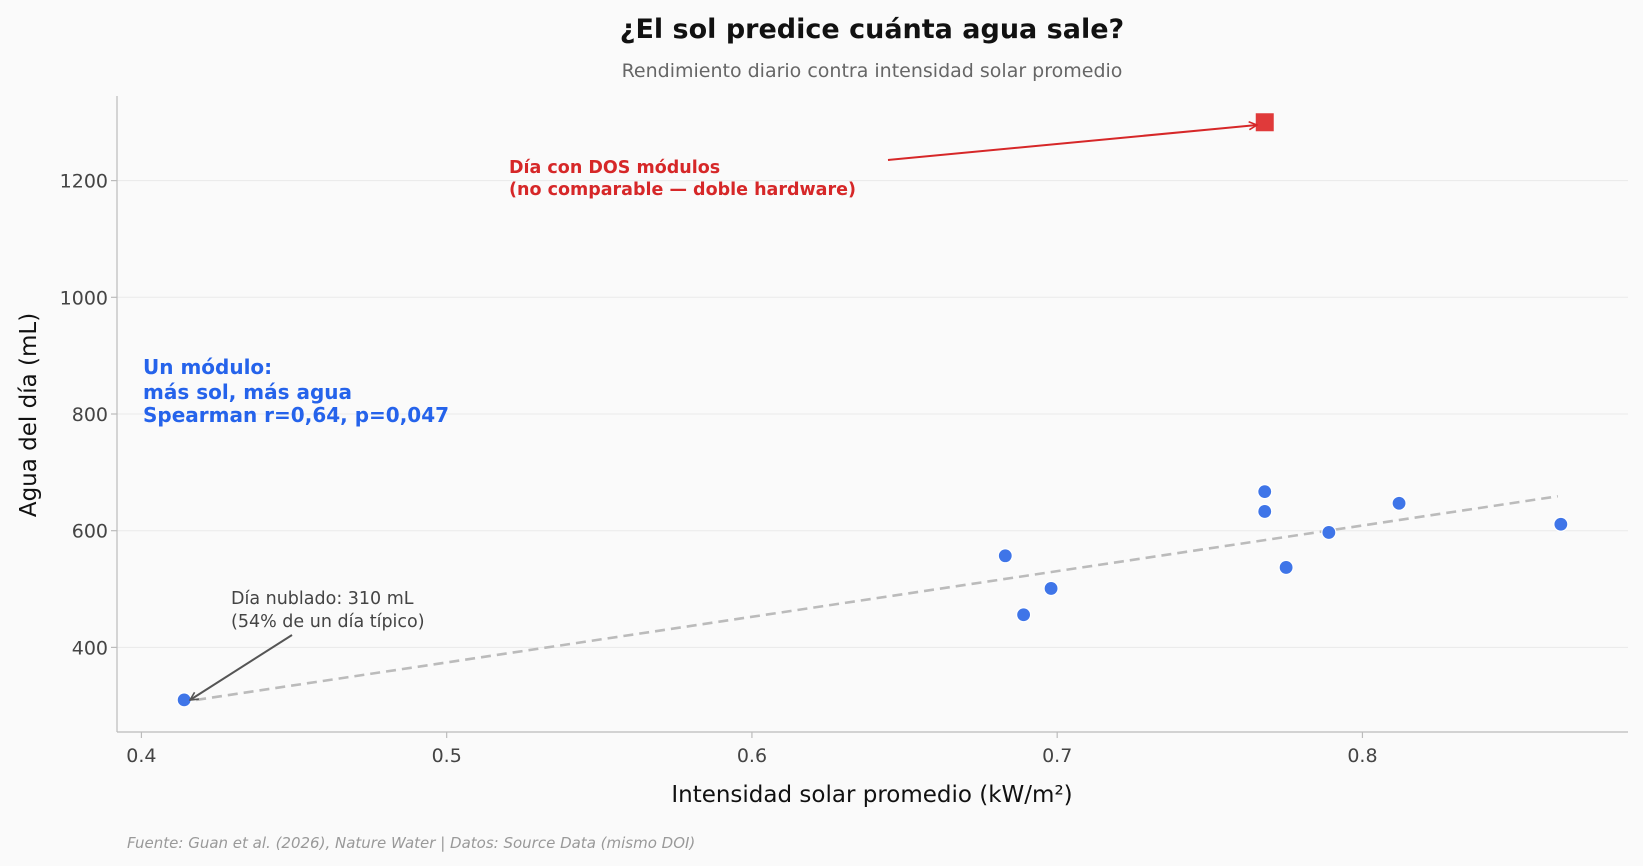  I want to click on y-tick-label: 400, so click(90, 648).